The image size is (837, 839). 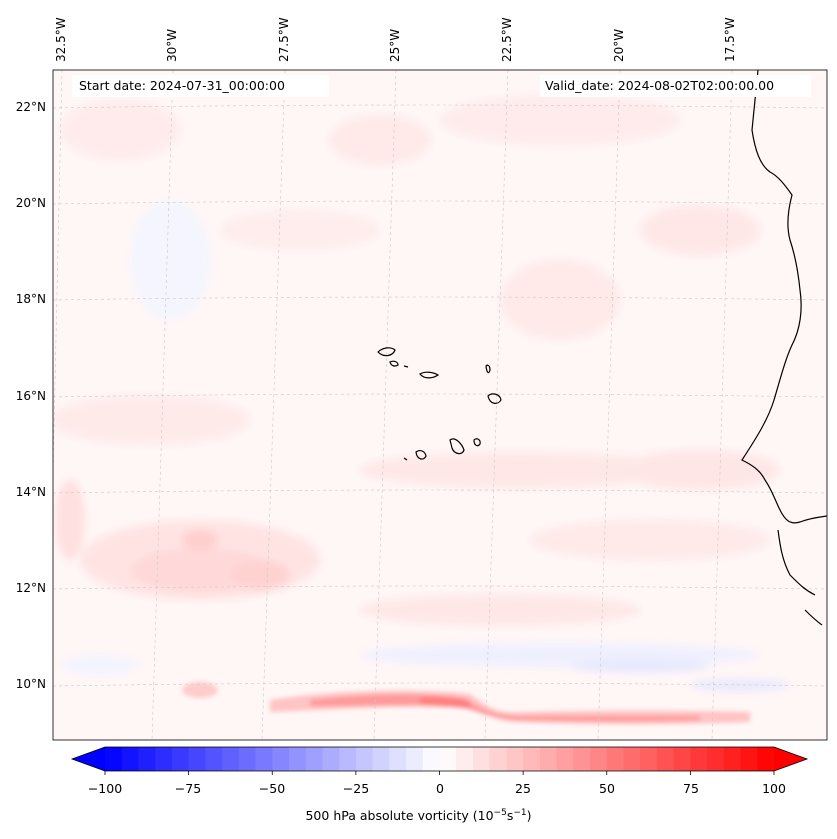 What do you see at coordinates (790, 759) in the screenshot?
I see `colorbar-extend-max` at bounding box center [790, 759].